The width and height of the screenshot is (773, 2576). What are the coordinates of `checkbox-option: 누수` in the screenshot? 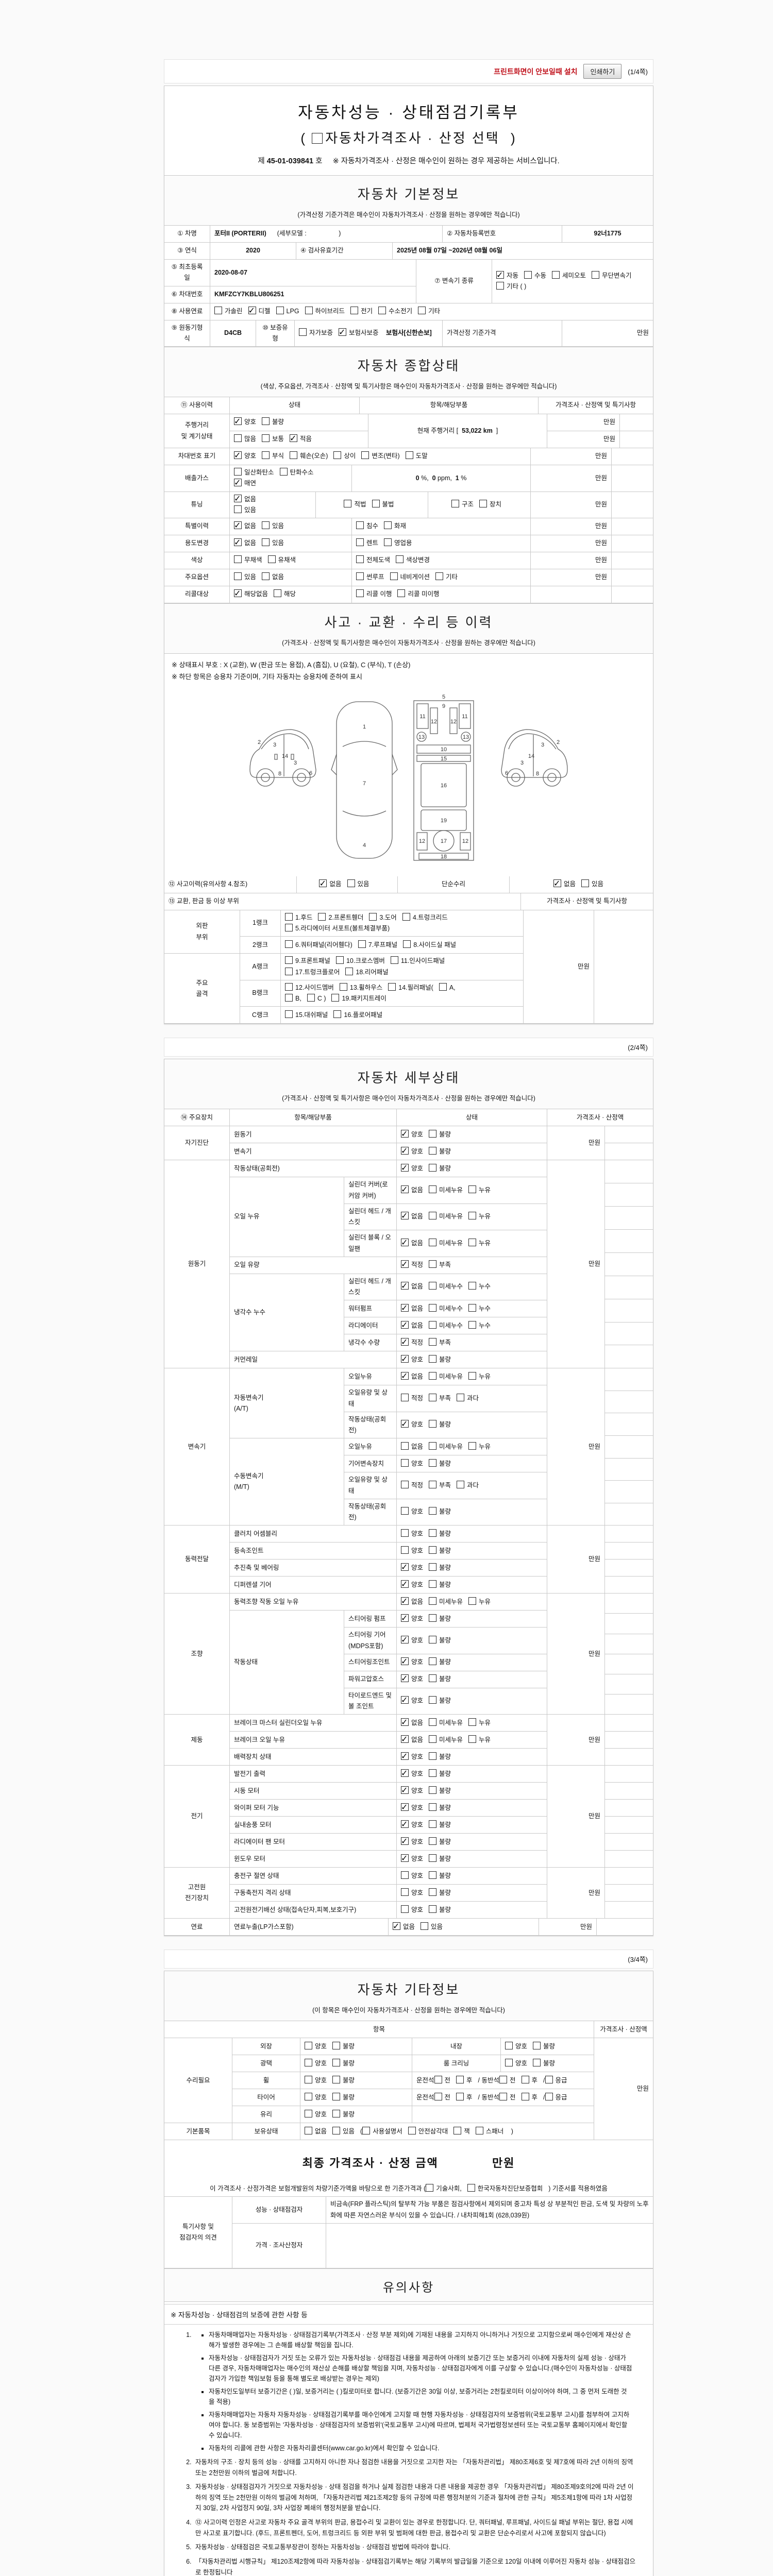 It's located at (479, 1286).